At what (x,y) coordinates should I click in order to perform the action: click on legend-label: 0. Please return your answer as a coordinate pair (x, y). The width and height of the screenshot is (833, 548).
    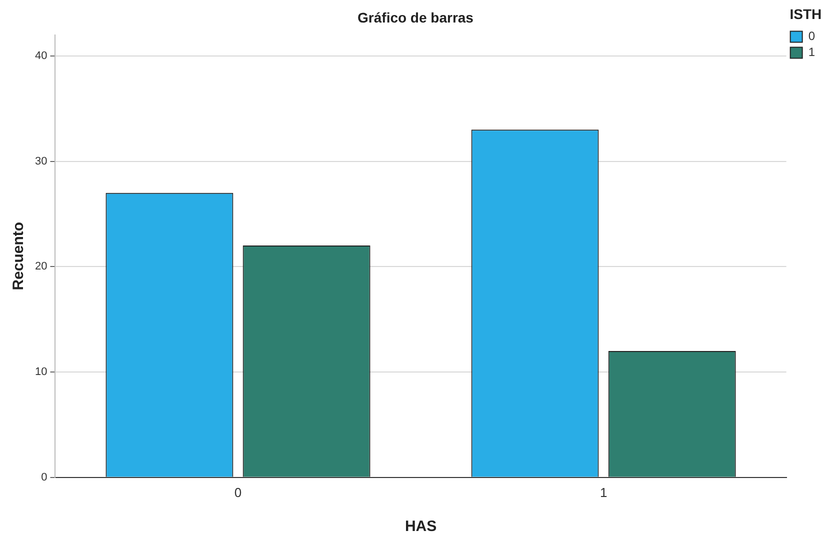
    Looking at the image, I should click on (812, 36).